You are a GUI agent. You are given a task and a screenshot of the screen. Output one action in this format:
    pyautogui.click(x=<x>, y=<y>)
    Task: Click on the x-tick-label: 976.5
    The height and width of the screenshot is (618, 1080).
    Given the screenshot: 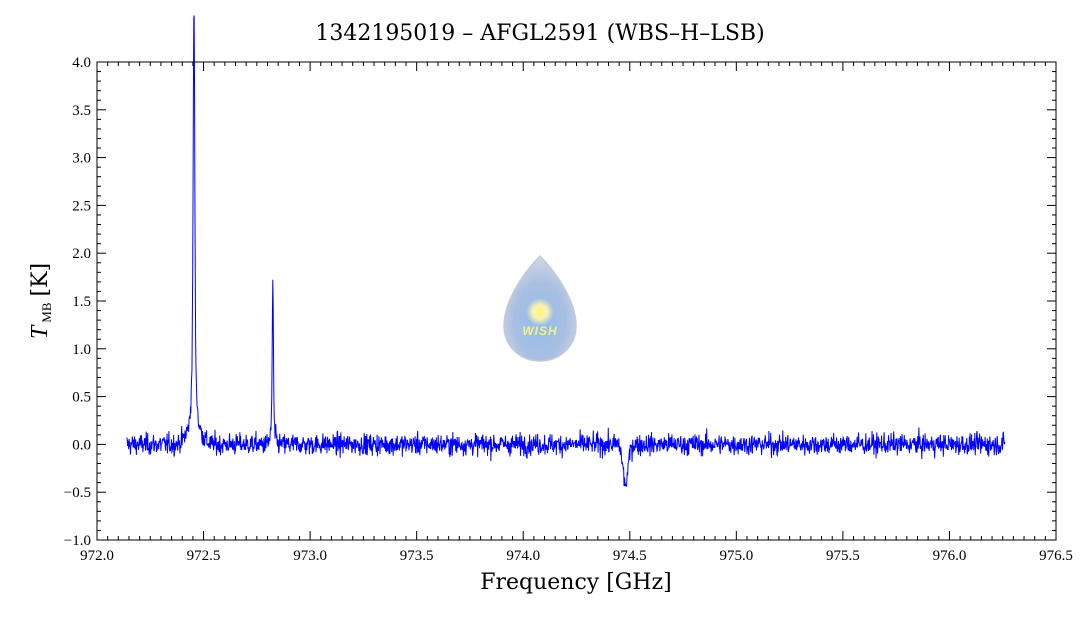 What is the action you would take?
    pyautogui.click(x=1056, y=556)
    